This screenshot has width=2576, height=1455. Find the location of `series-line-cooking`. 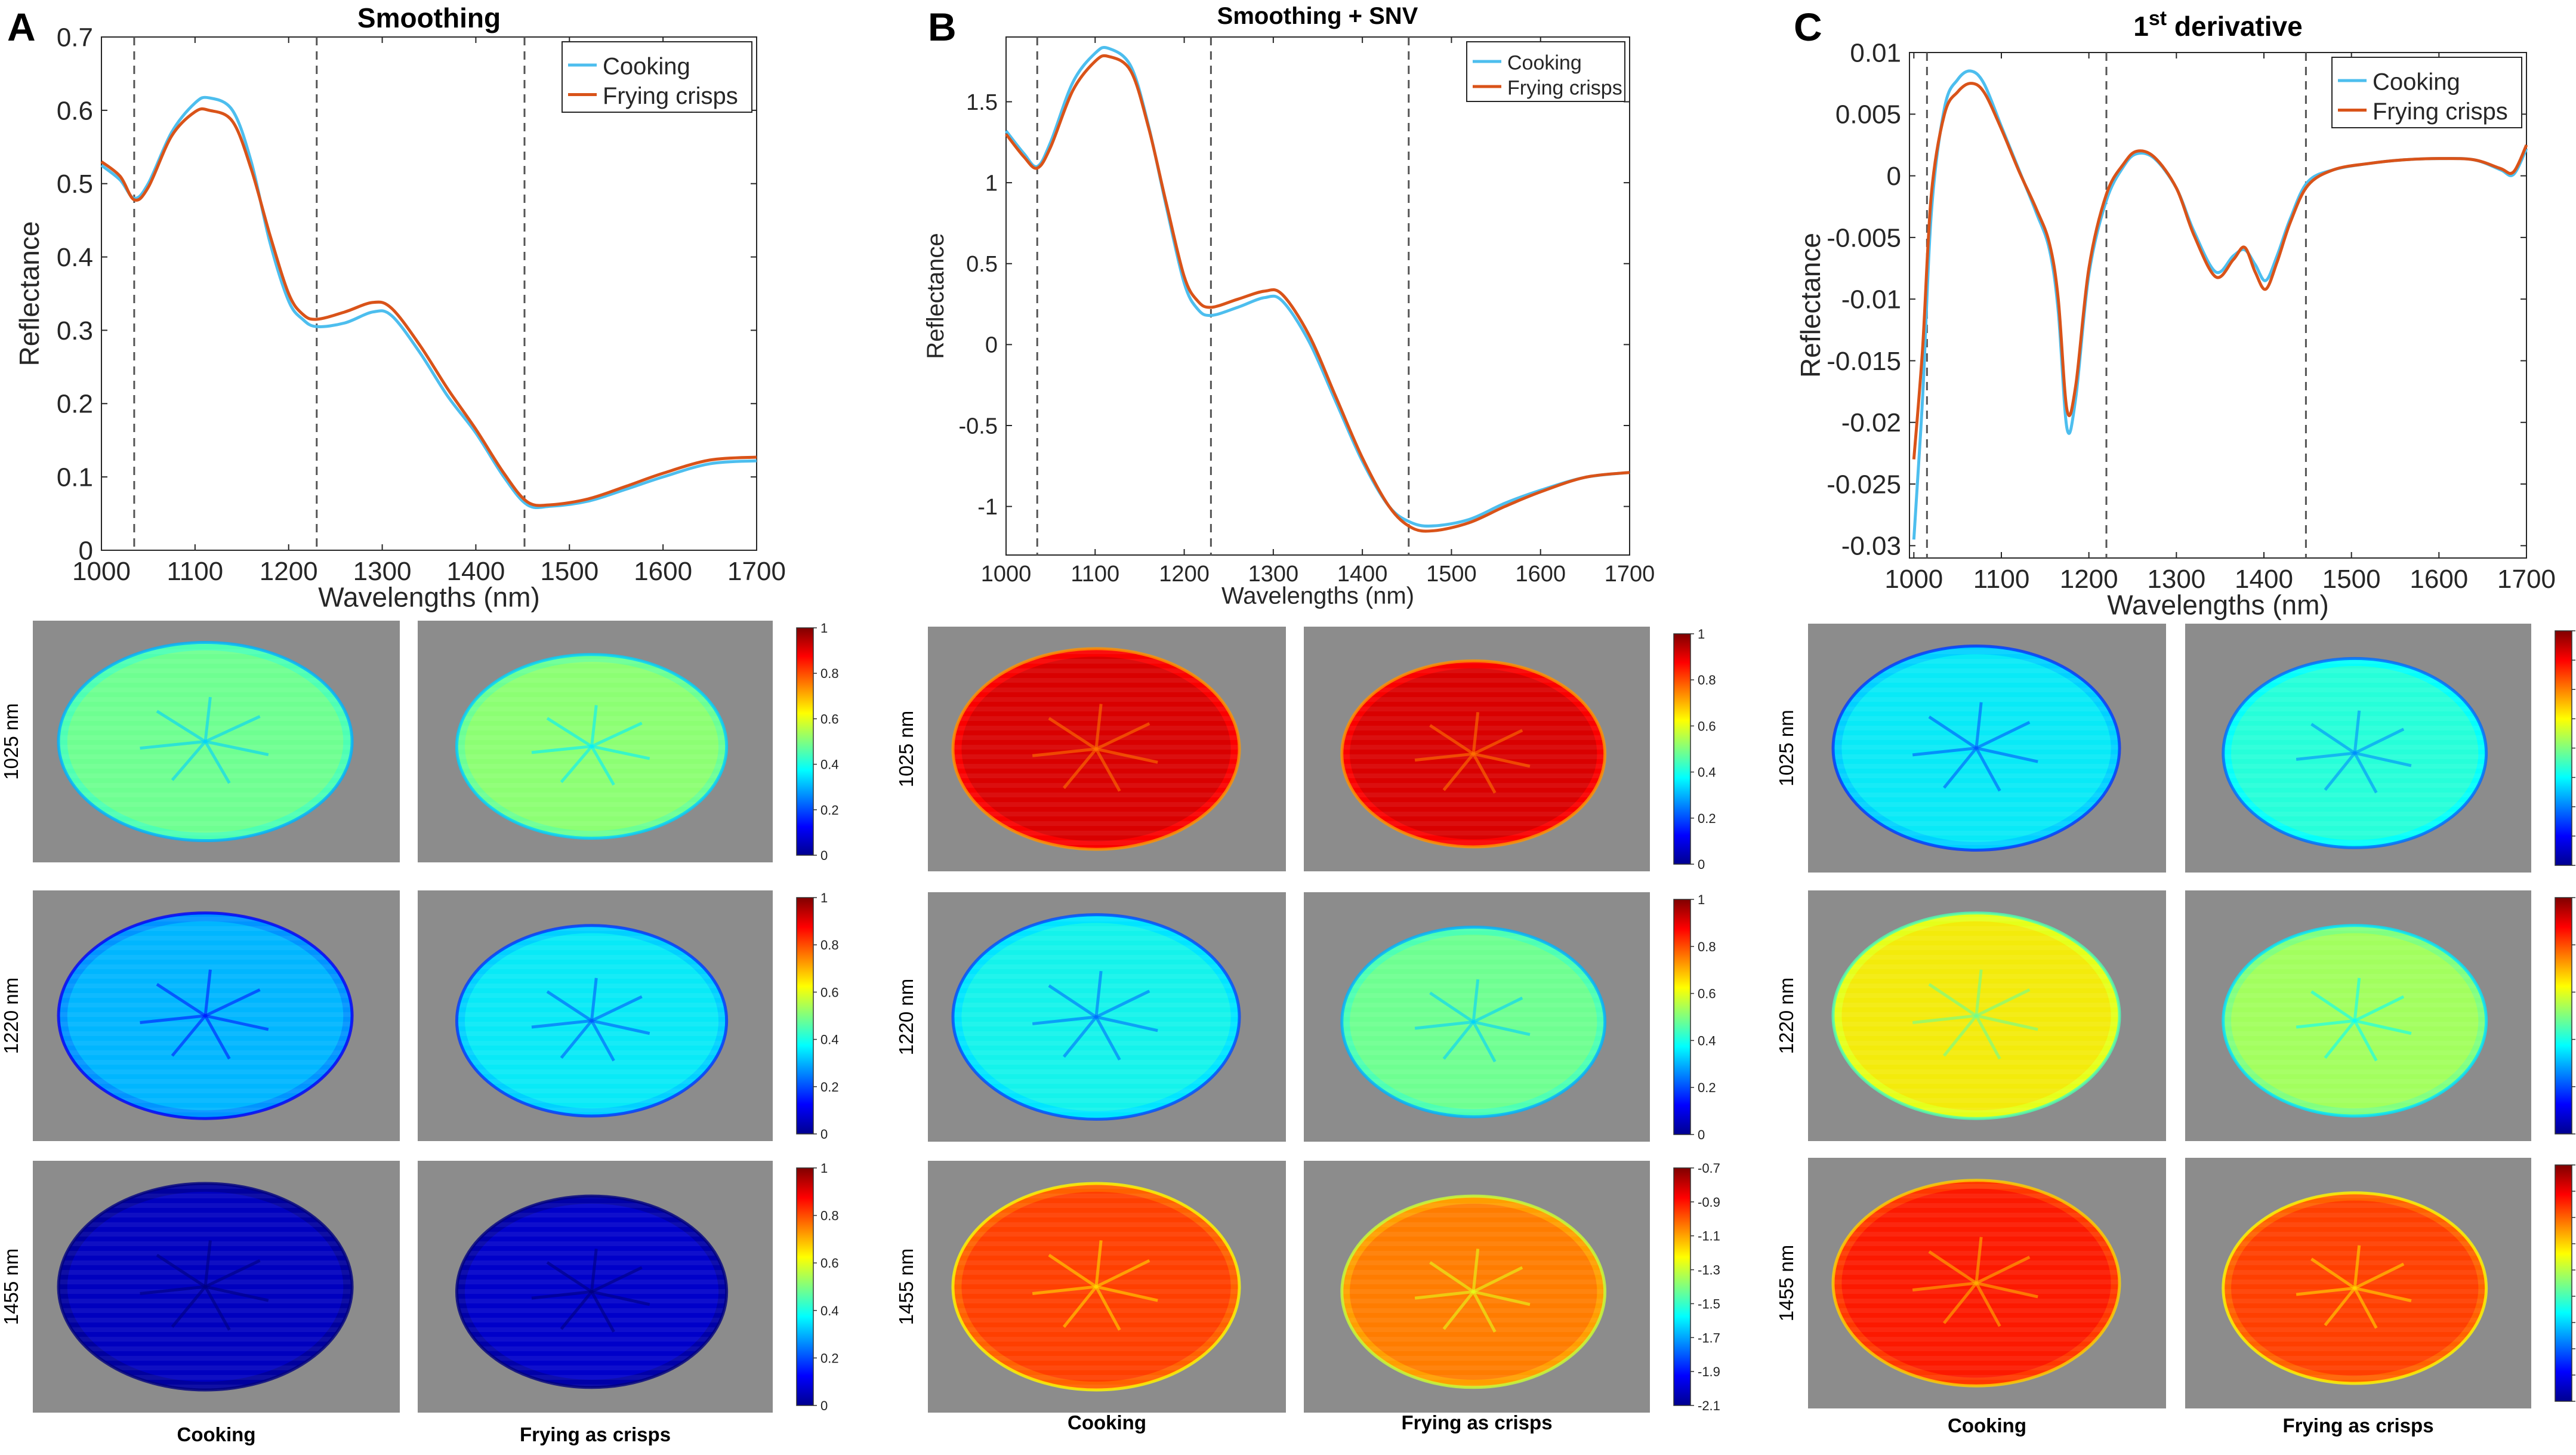

series-line-cooking is located at coordinates (429, 302).